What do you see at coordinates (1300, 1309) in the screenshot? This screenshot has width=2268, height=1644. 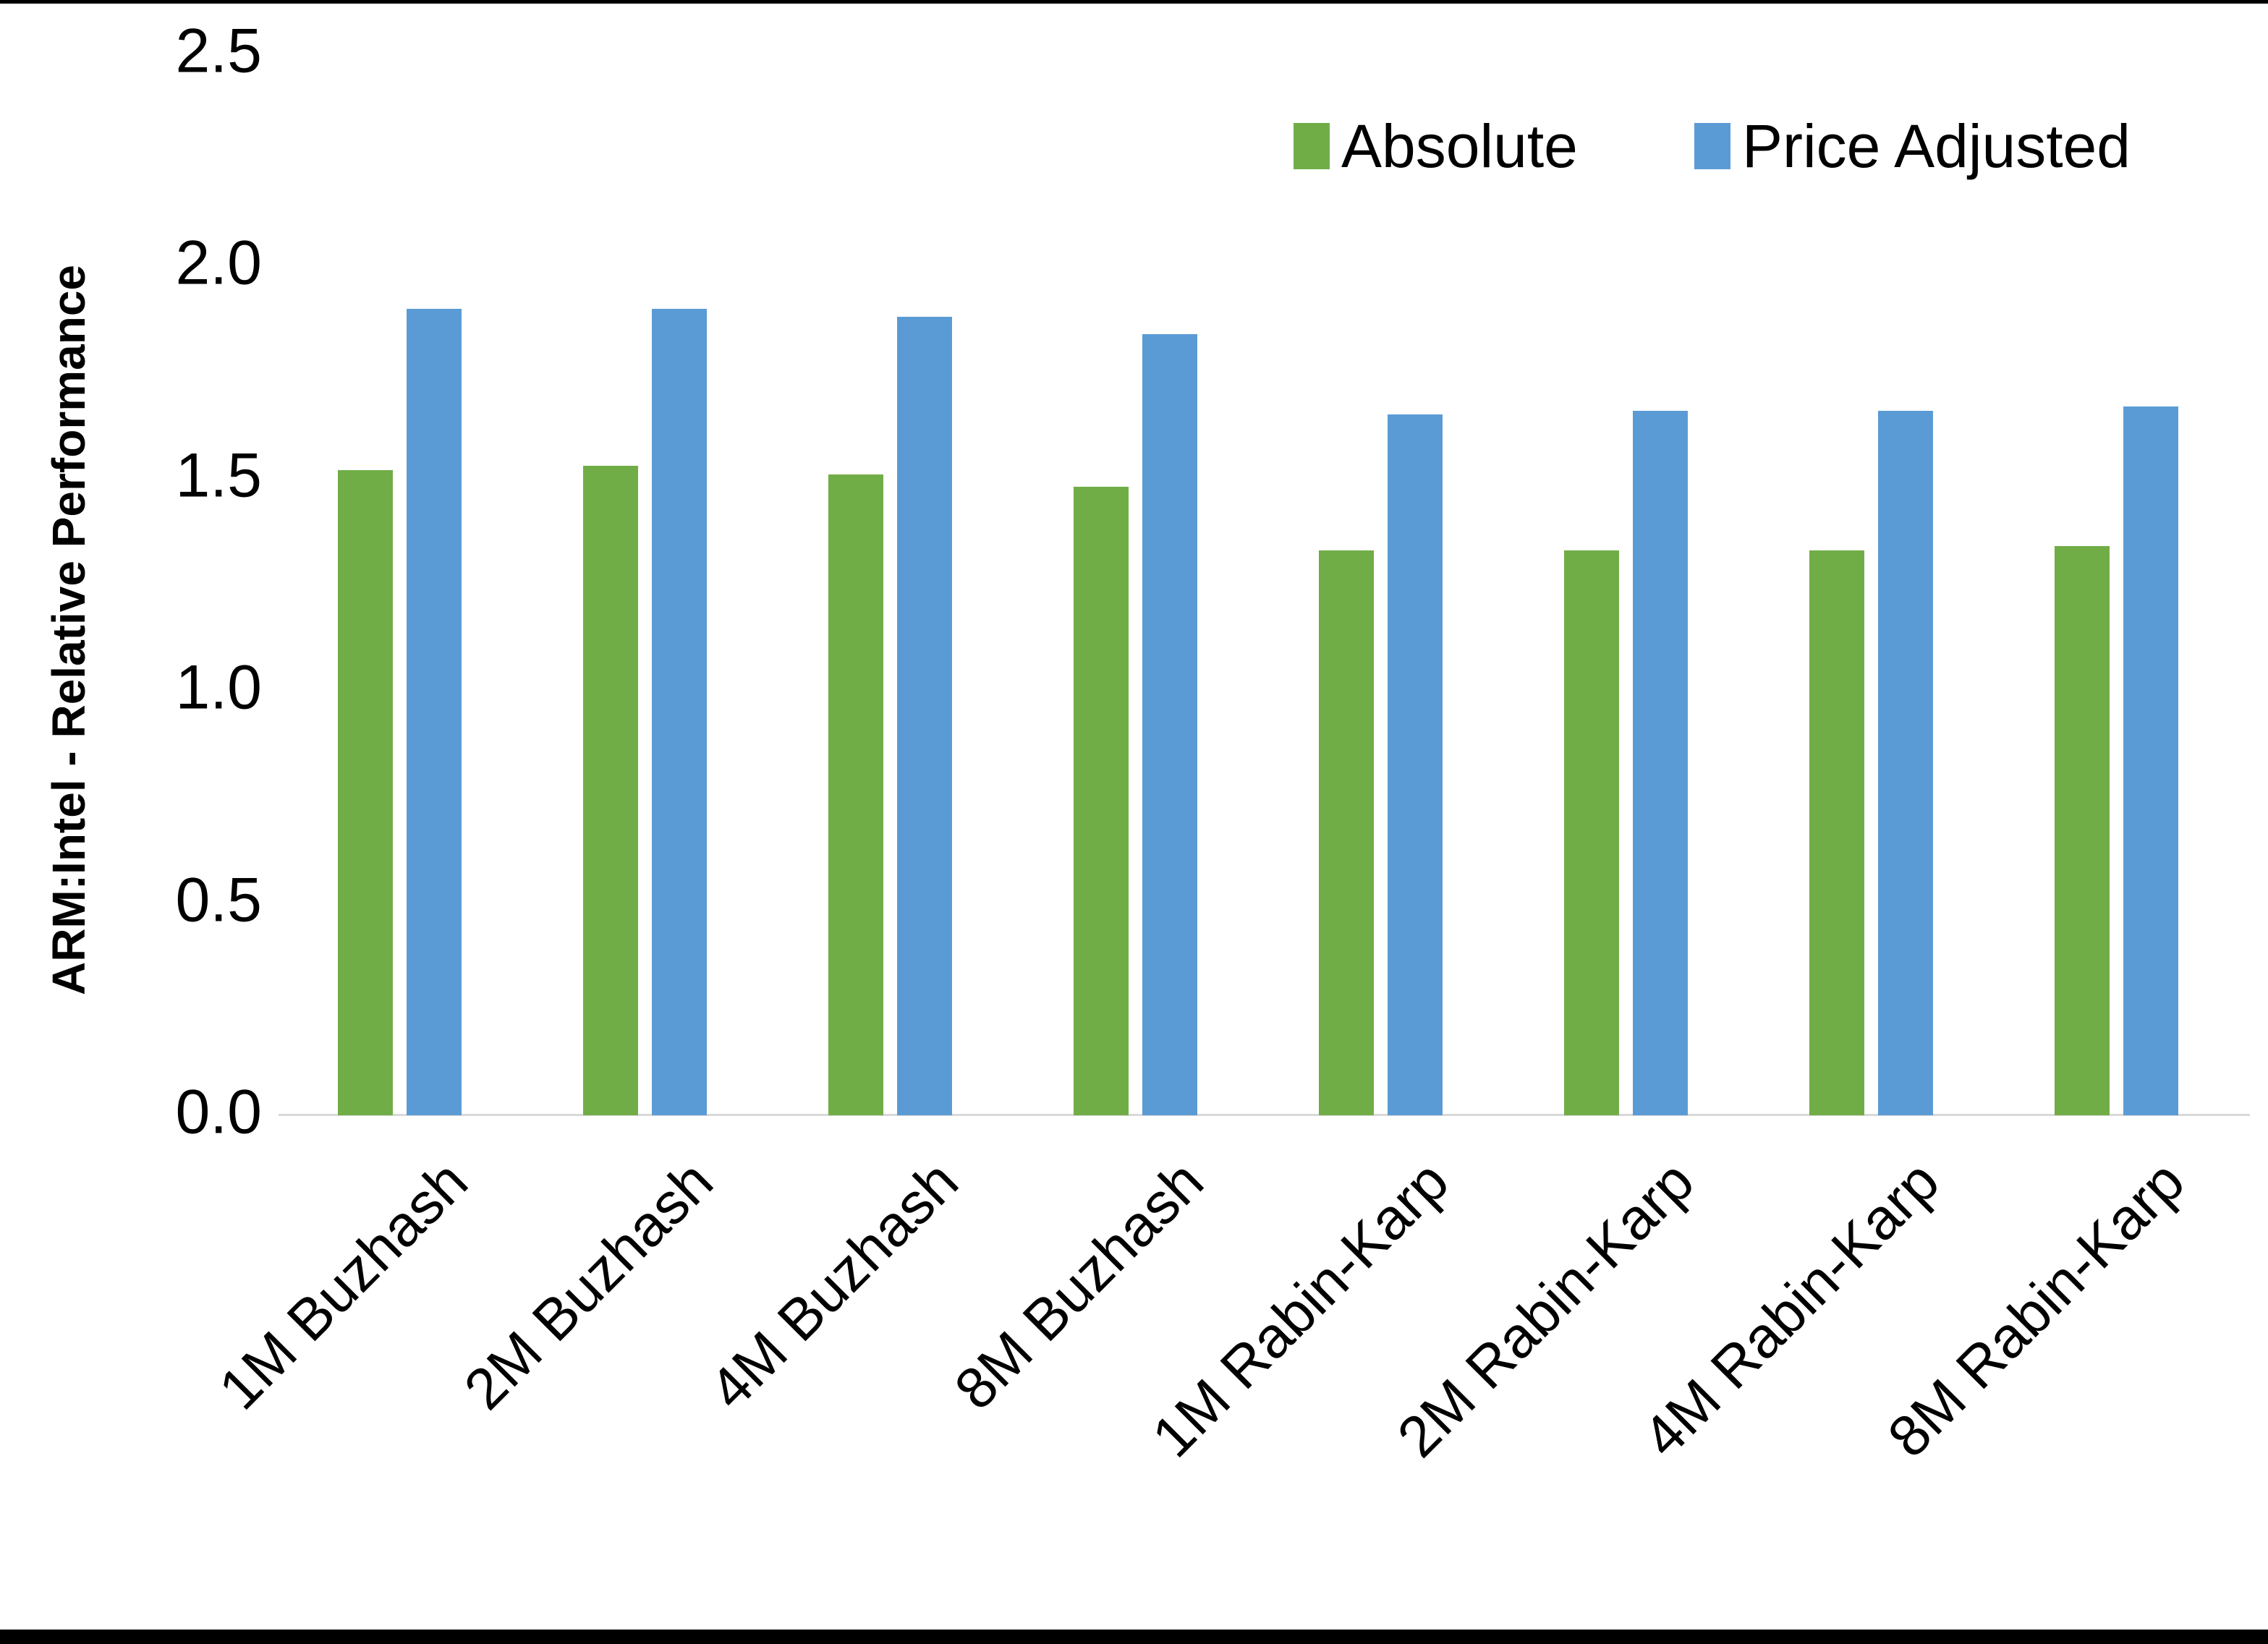 I see `x-label-1m-rabin-karp: 1M Rabin-Karp` at bounding box center [1300, 1309].